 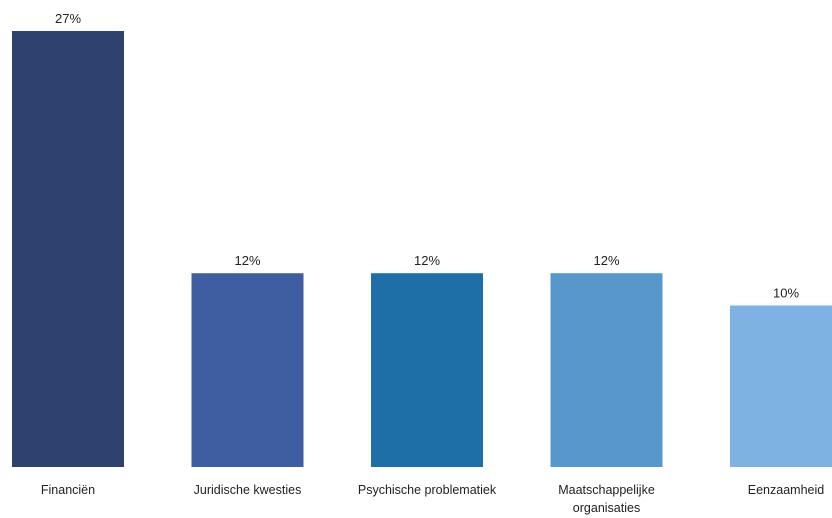 I want to click on category-label-line: Eenzaamheid, so click(x=786, y=490).